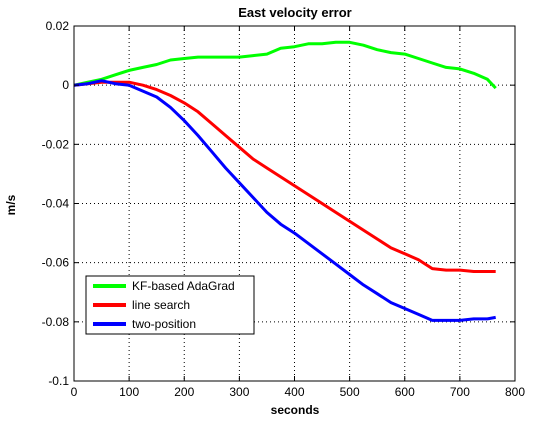 This screenshot has height=438, width=550. Describe the element at coordinates (74, 392) in the screenshot. I see `x-tick-label: 0` at that location.